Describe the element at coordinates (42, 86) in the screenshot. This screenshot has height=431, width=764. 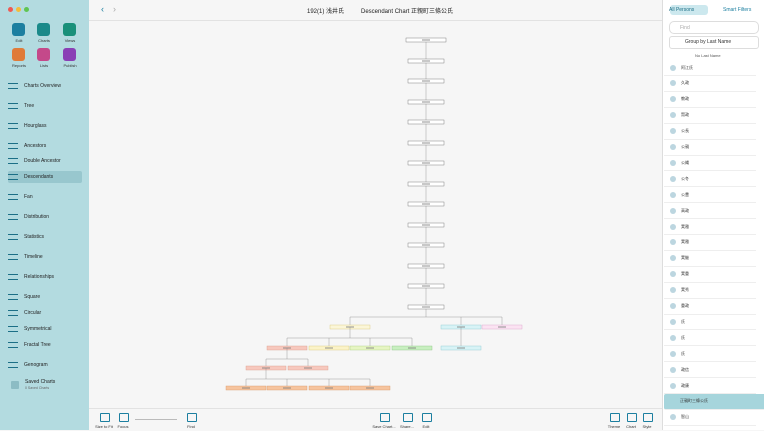
I see `sidebar-label: Charts Overview` at that location.